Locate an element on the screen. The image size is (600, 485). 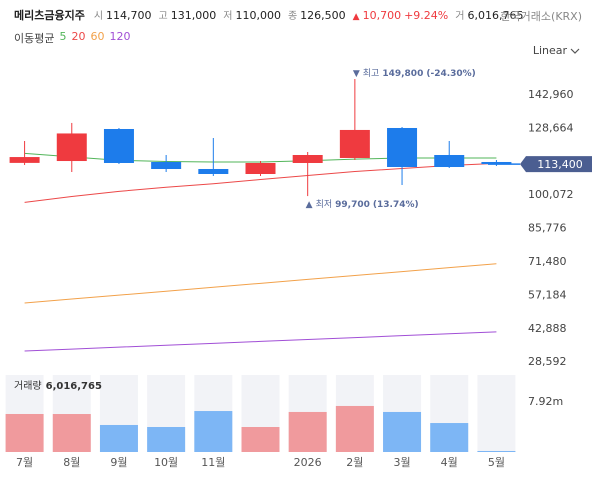
annotation-value: 149,800 is located at coordinates (402, 74).